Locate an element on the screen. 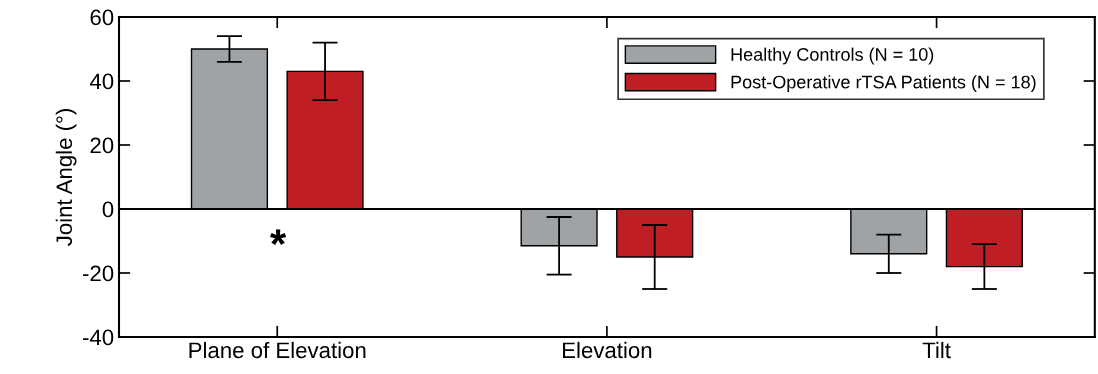  y-tick-label: -20 is located at coordinates (98, 273).